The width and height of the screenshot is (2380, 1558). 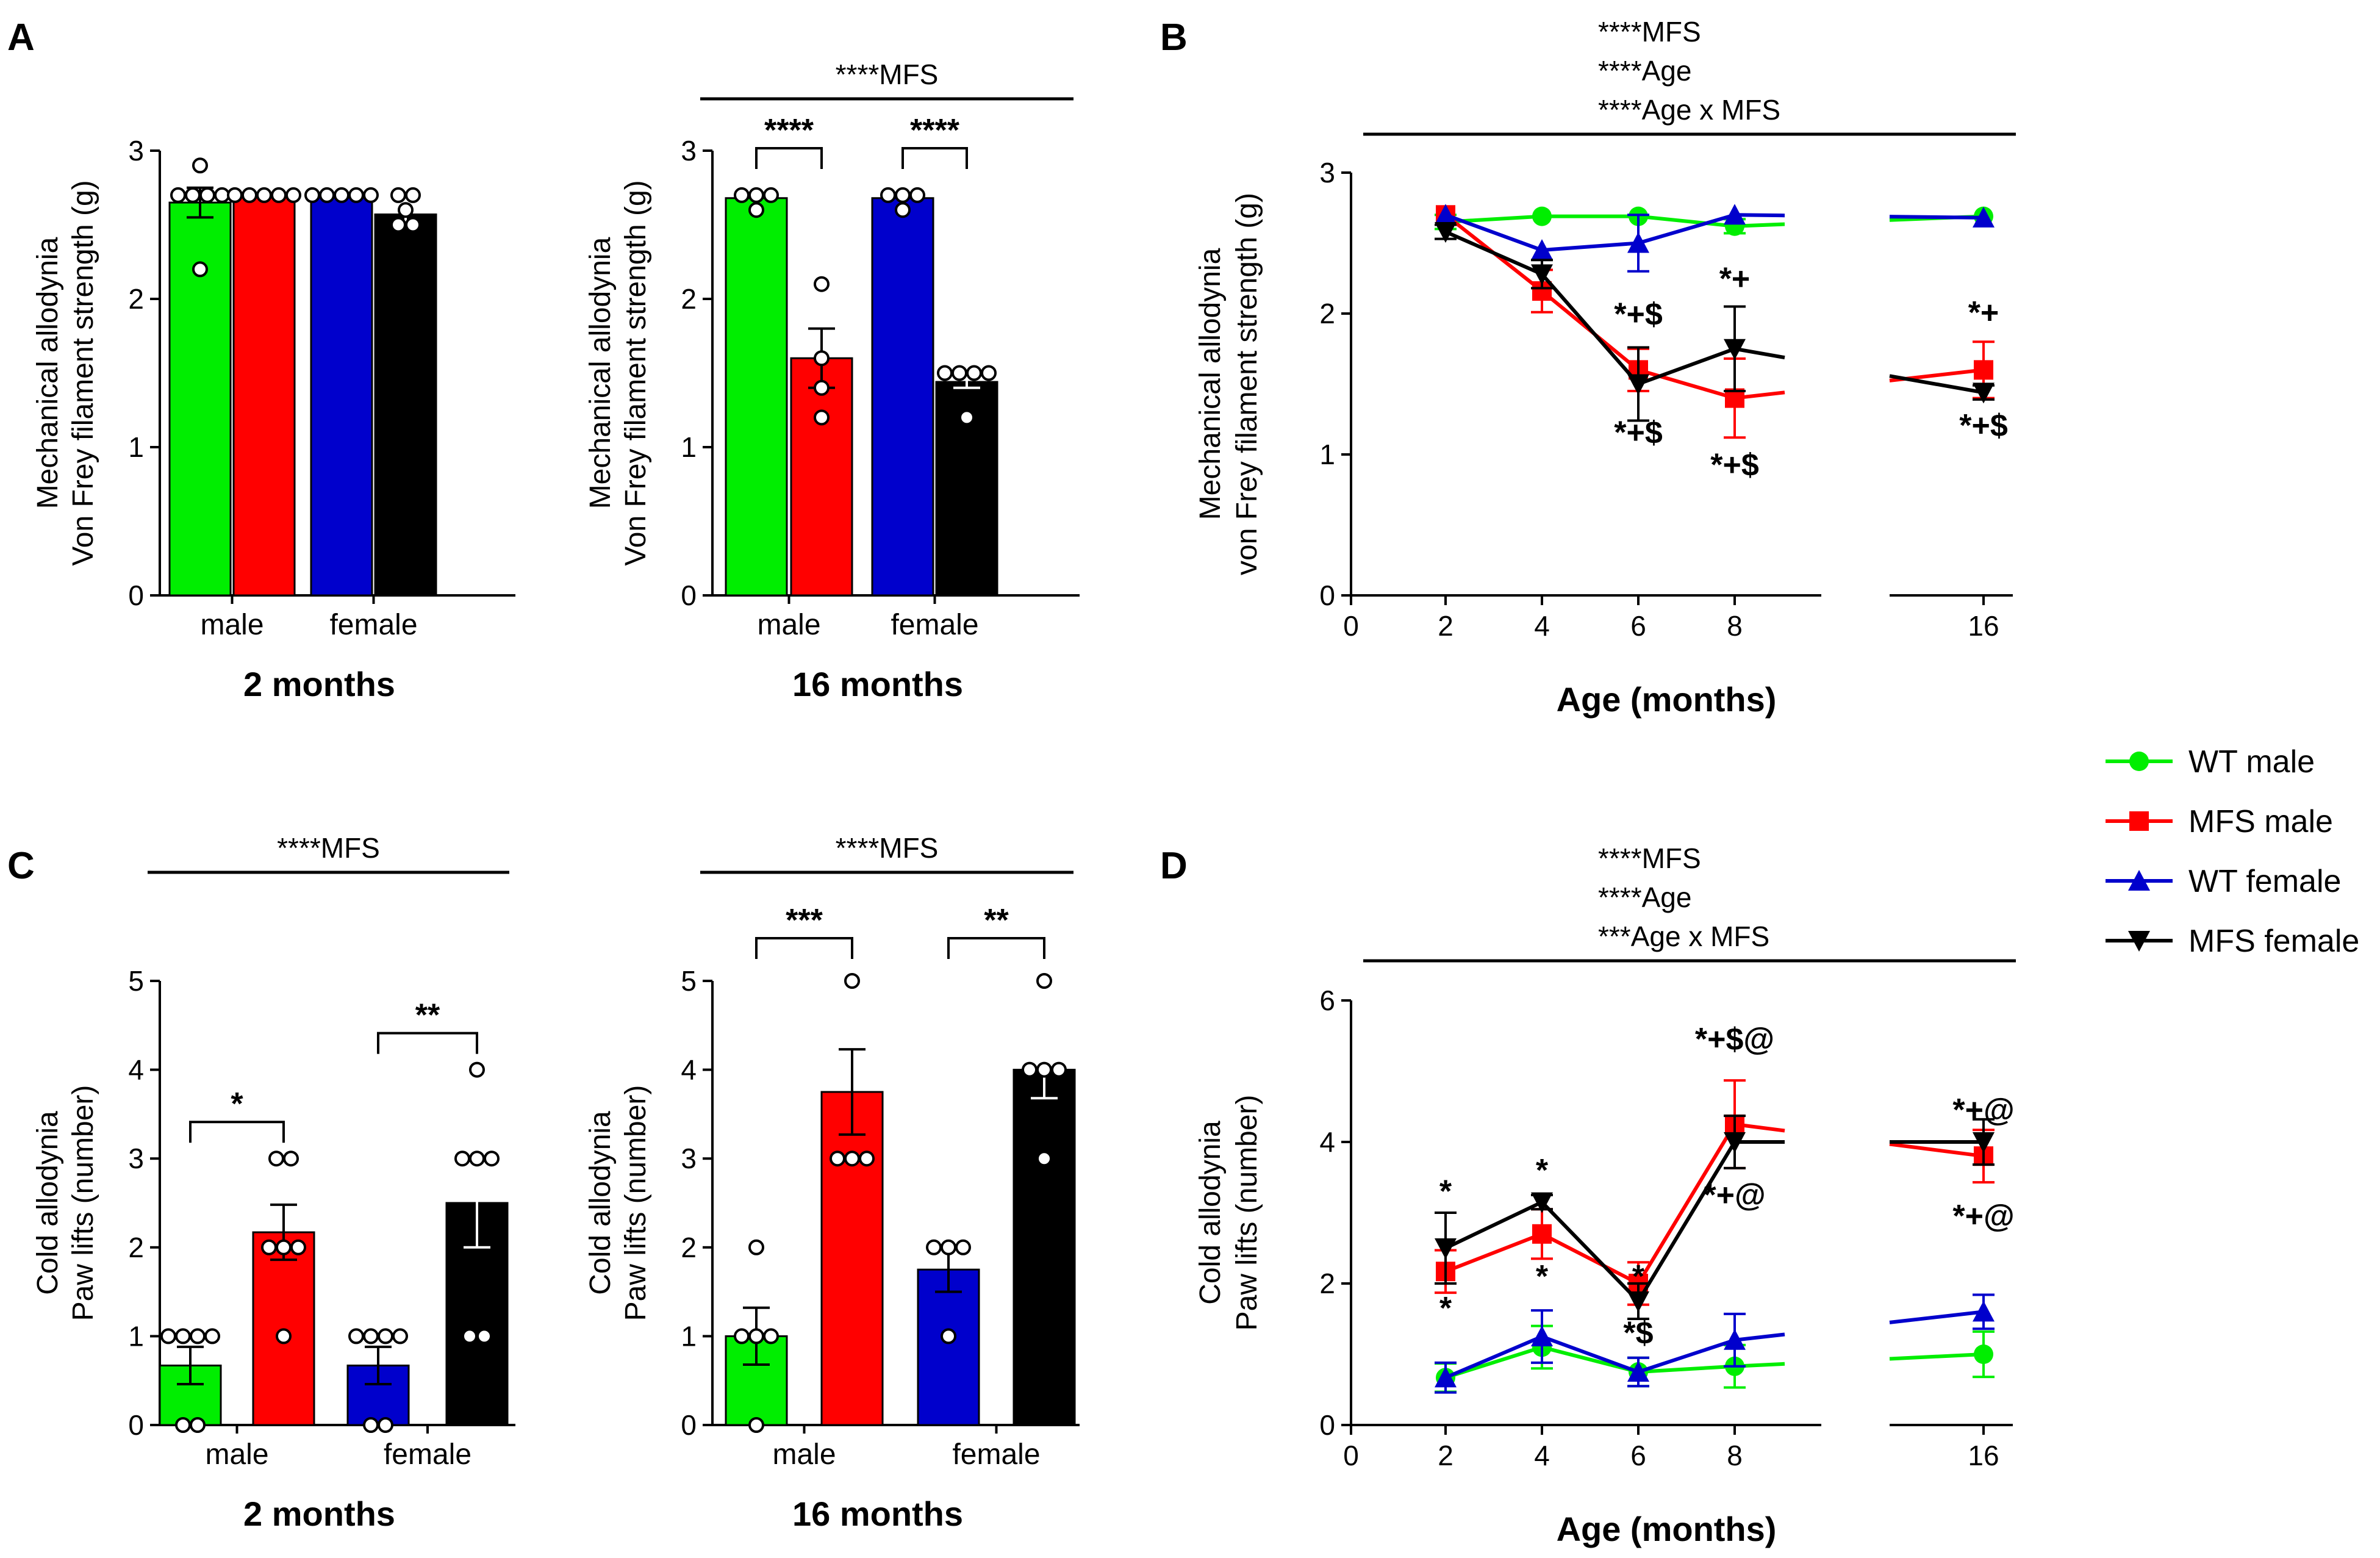 I want to click on header-annotation: ****MFS, so click(x=1649, y=32).